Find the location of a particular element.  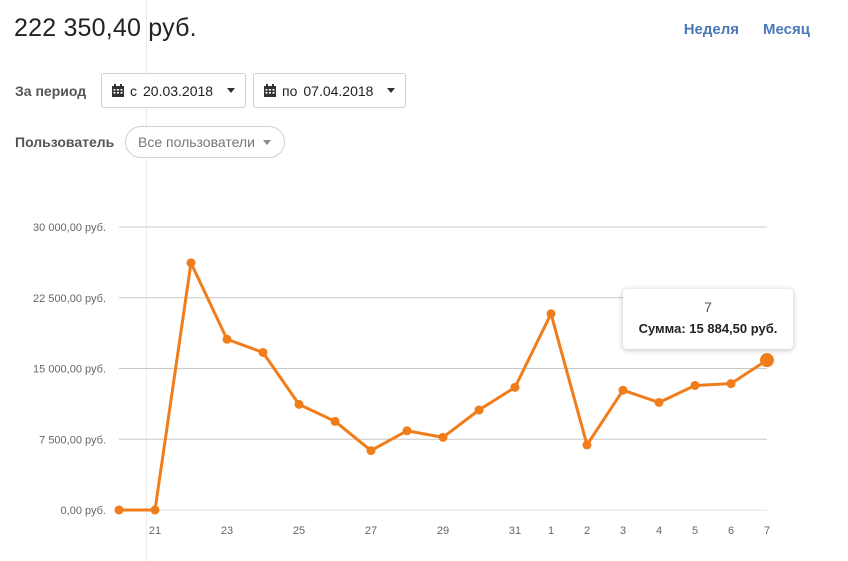

x-tick-label: 3 is located at coordinates (623, 531).